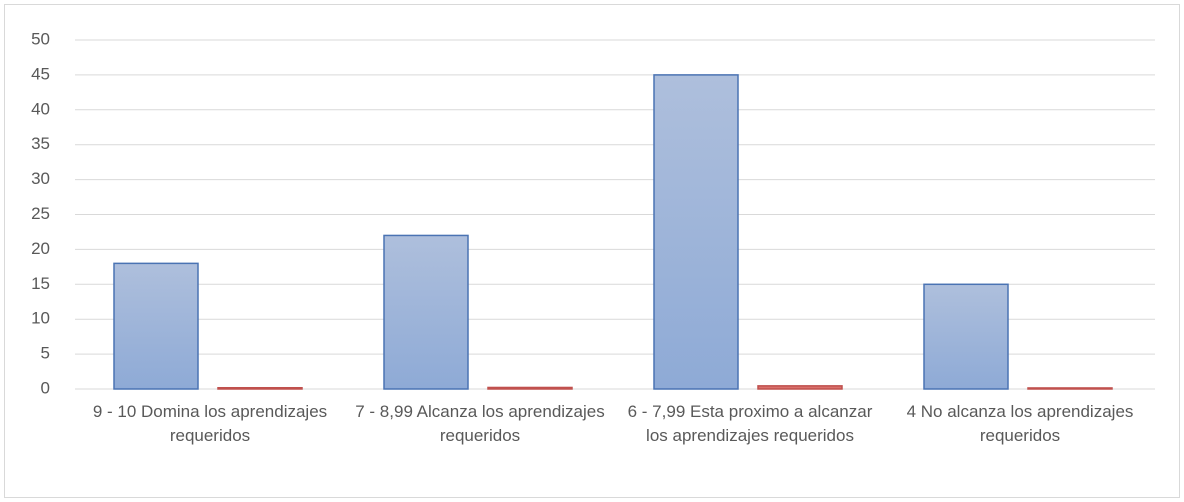  Describe the element at coordinates (40, 248) in the screenshot. I see `y-tick-label: 20` at that location.